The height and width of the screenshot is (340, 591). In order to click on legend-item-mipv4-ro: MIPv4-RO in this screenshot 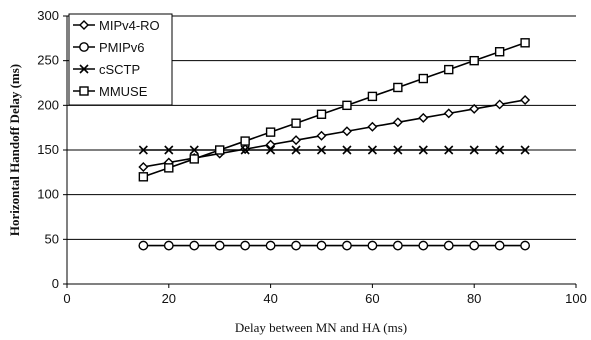, I will do `click(116, 25)`.